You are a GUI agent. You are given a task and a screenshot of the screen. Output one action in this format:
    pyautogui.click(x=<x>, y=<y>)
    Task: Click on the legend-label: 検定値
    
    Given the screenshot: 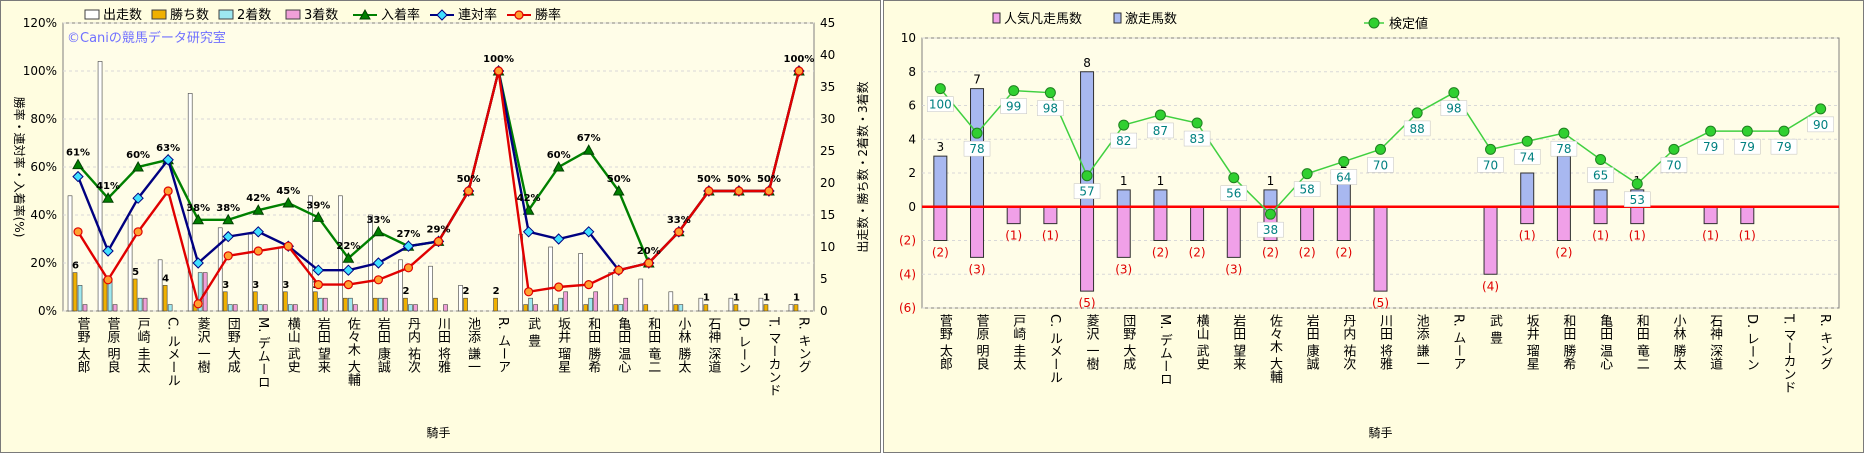 What is the action you would take?
    pyautogui.click(x=1408, y=24)
    